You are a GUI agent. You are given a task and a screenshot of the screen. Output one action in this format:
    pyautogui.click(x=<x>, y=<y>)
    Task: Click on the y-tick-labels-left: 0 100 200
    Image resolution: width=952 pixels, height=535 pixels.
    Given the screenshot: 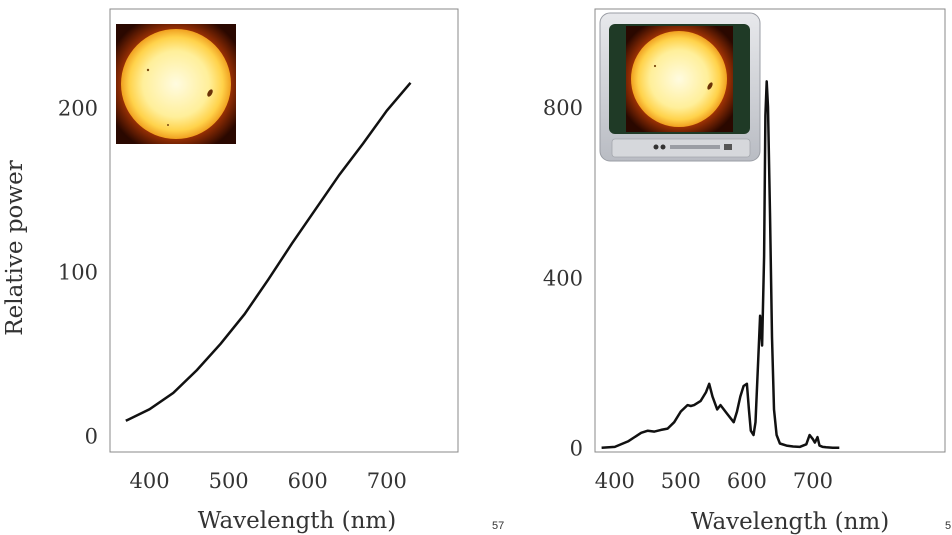 What is the action you would take?
    pyautogui.click(x=78, y=272)
    